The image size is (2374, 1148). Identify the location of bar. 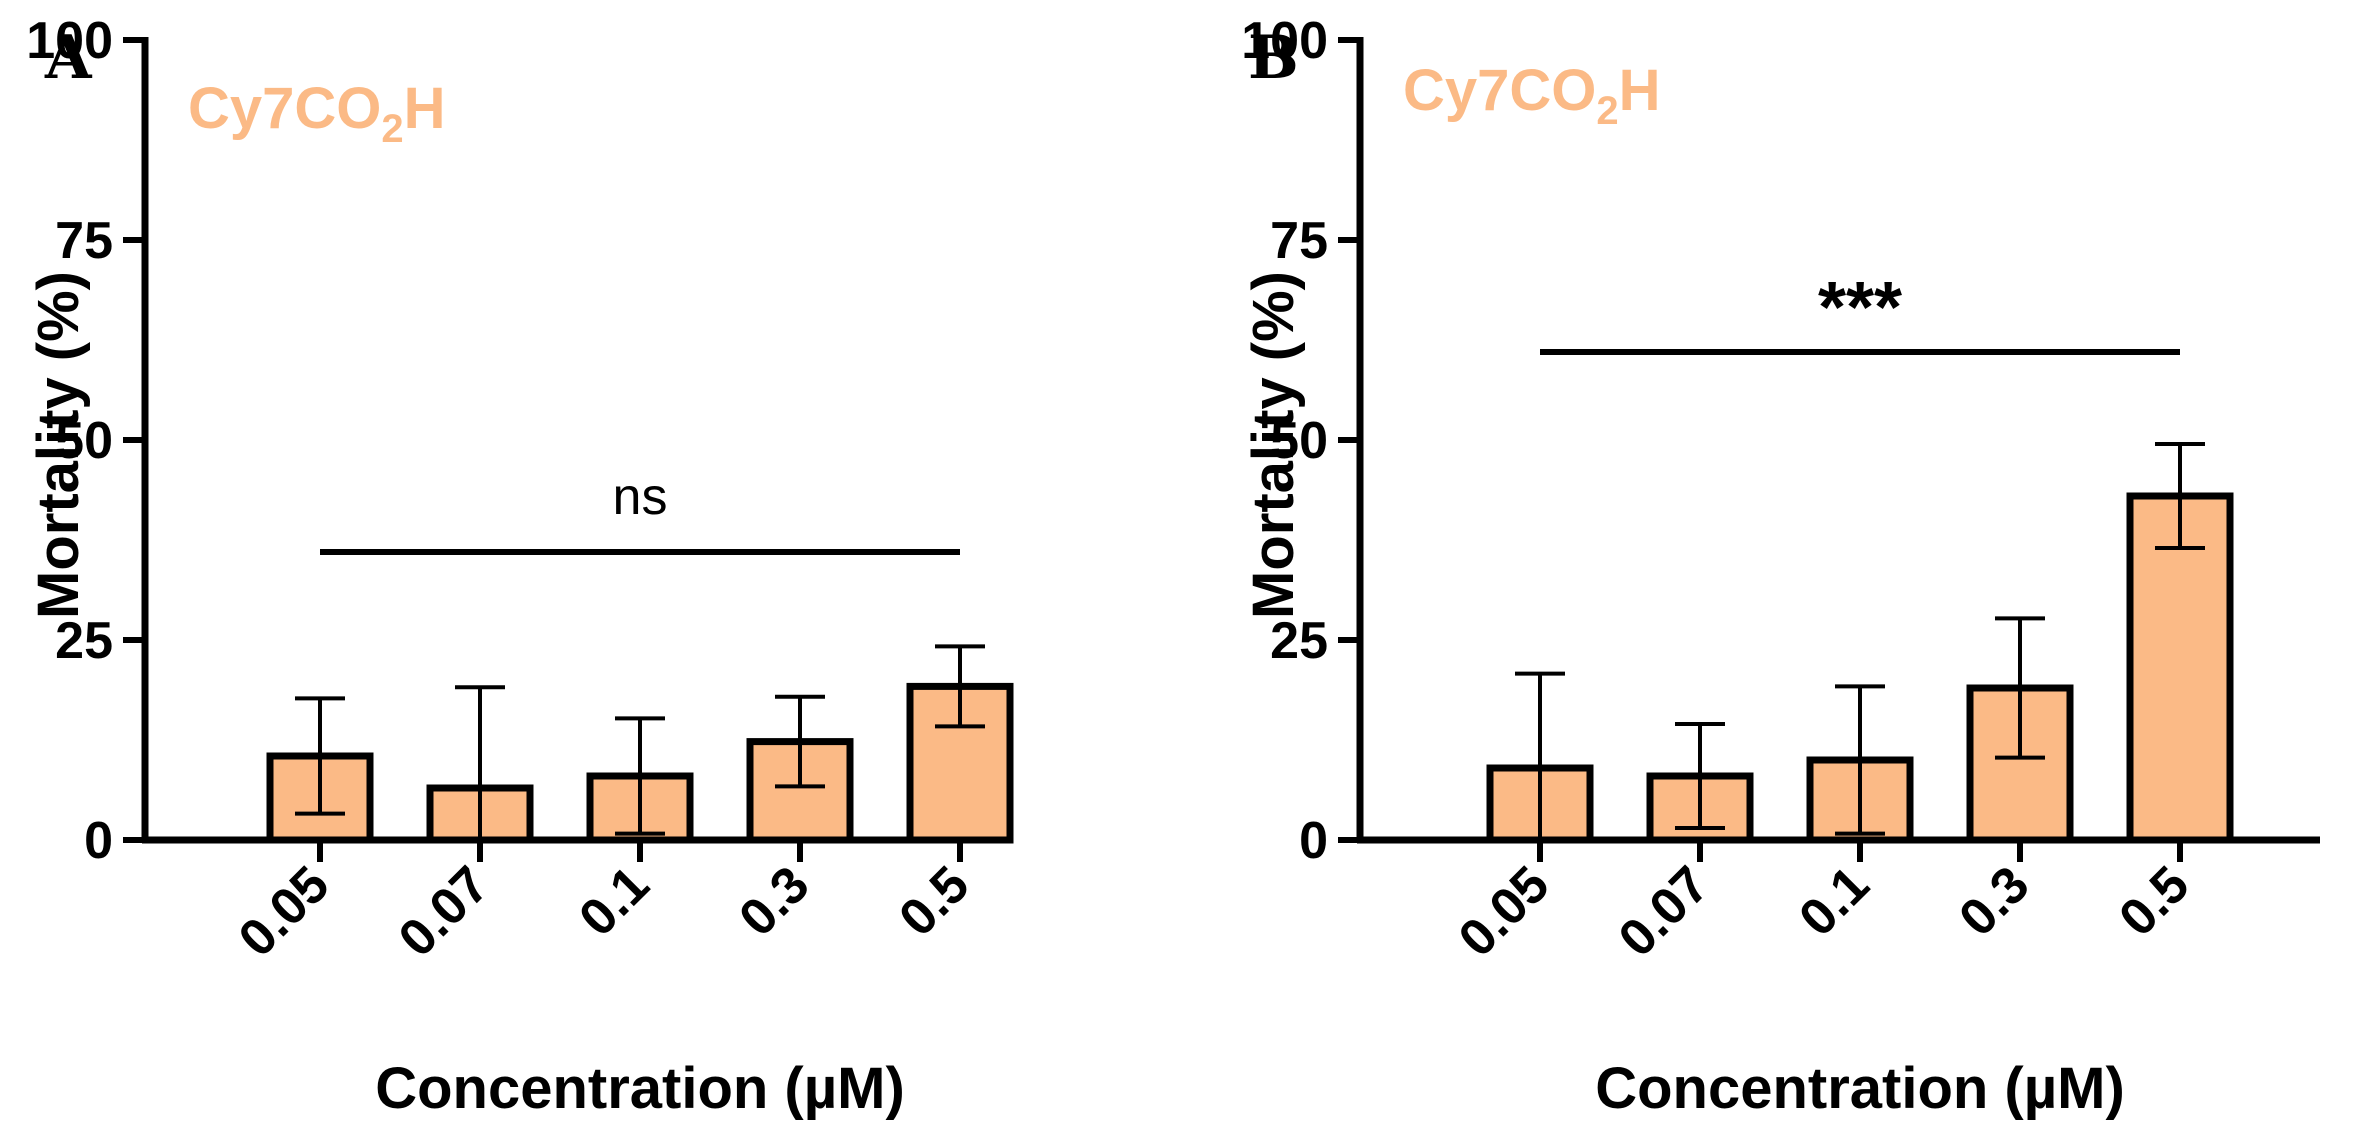
(2180, 668).